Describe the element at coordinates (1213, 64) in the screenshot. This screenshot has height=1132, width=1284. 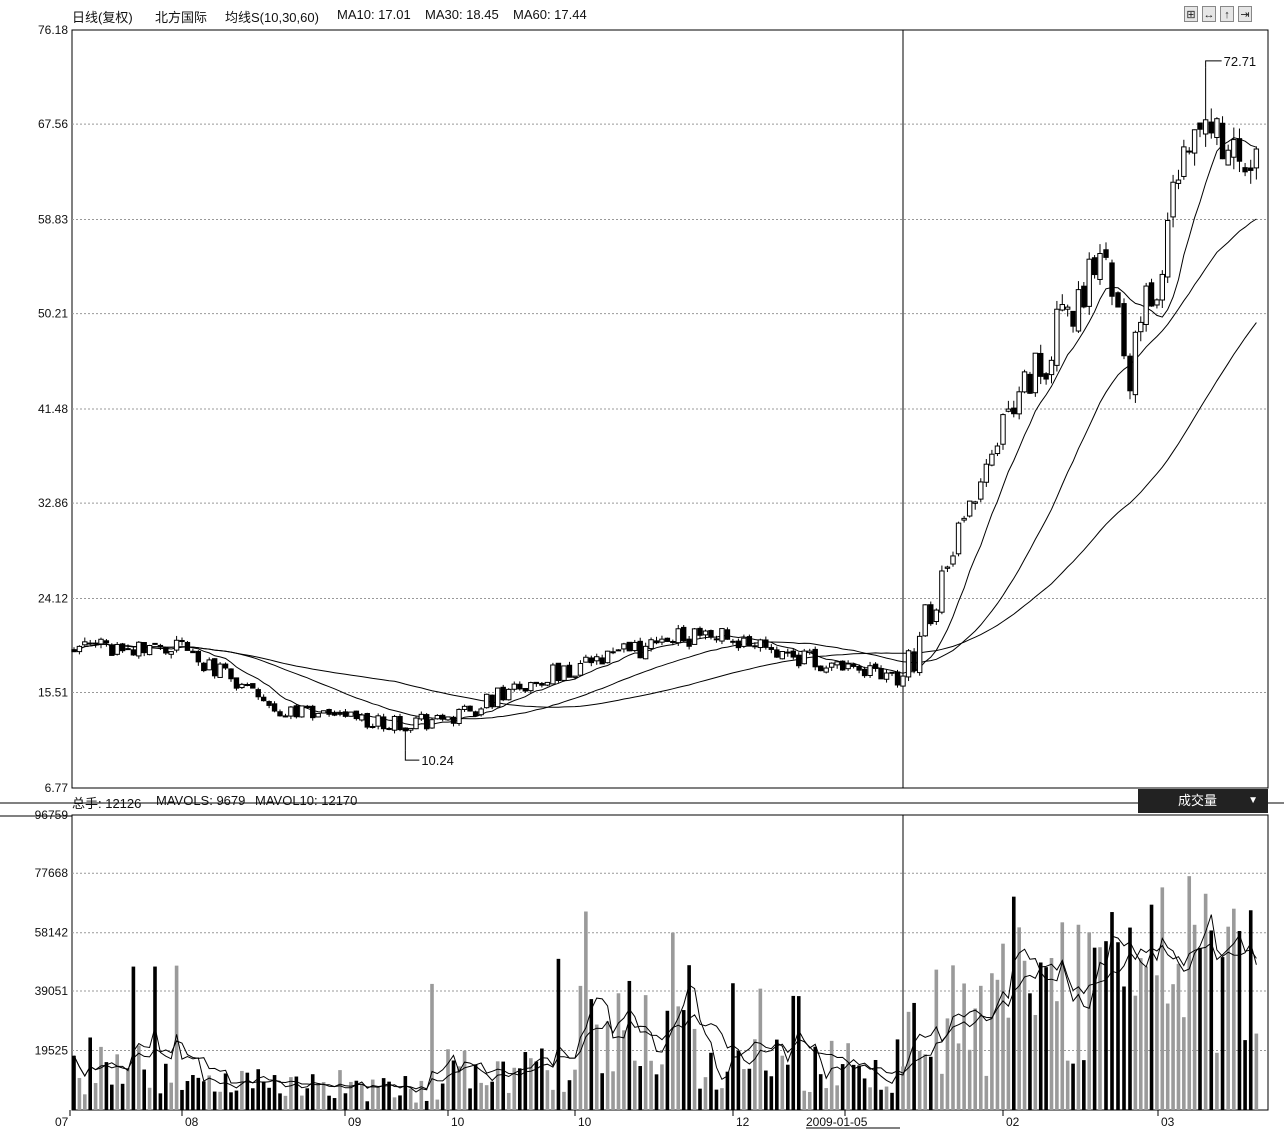
I see `high-marker` at that location.